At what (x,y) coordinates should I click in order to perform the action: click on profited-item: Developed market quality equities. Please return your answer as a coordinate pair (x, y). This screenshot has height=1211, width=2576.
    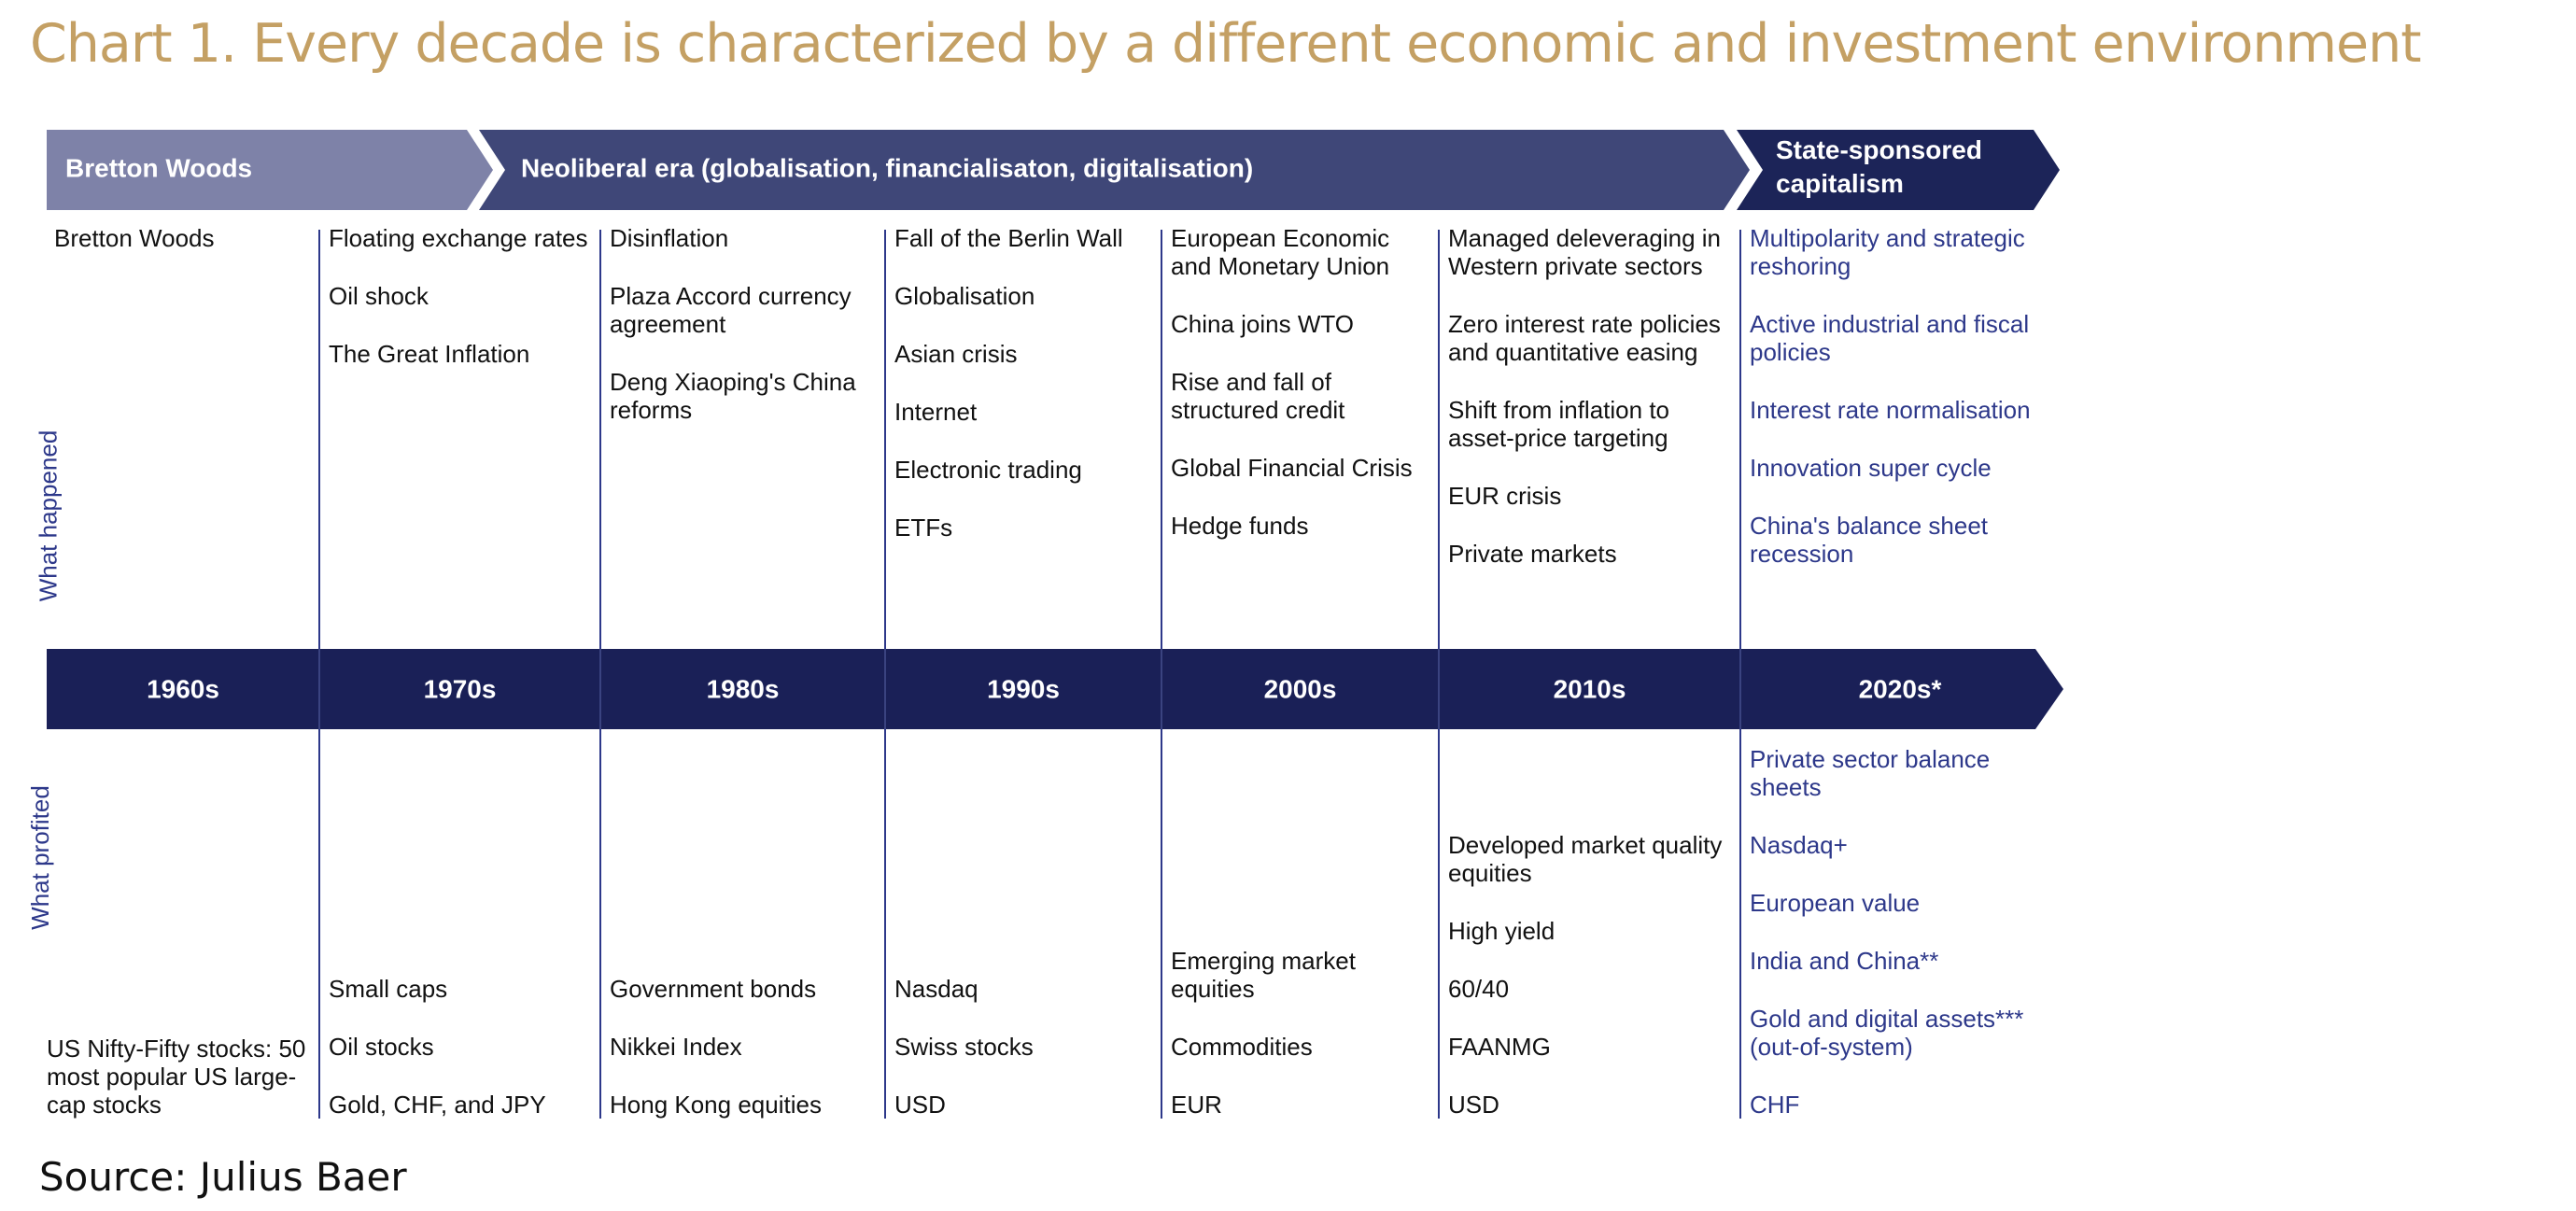
    Looking at the image, I should click on (1585, 859).